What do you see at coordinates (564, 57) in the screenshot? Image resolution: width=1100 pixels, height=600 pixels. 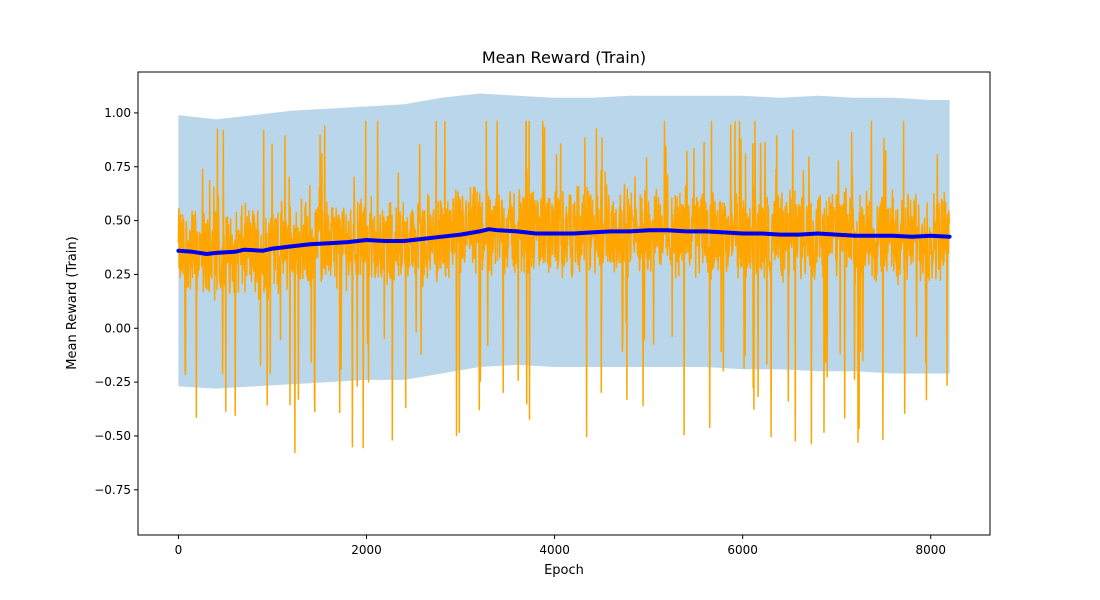 I see `chart-title: Mean Reward (Train)` at bounding box center [564, 57].